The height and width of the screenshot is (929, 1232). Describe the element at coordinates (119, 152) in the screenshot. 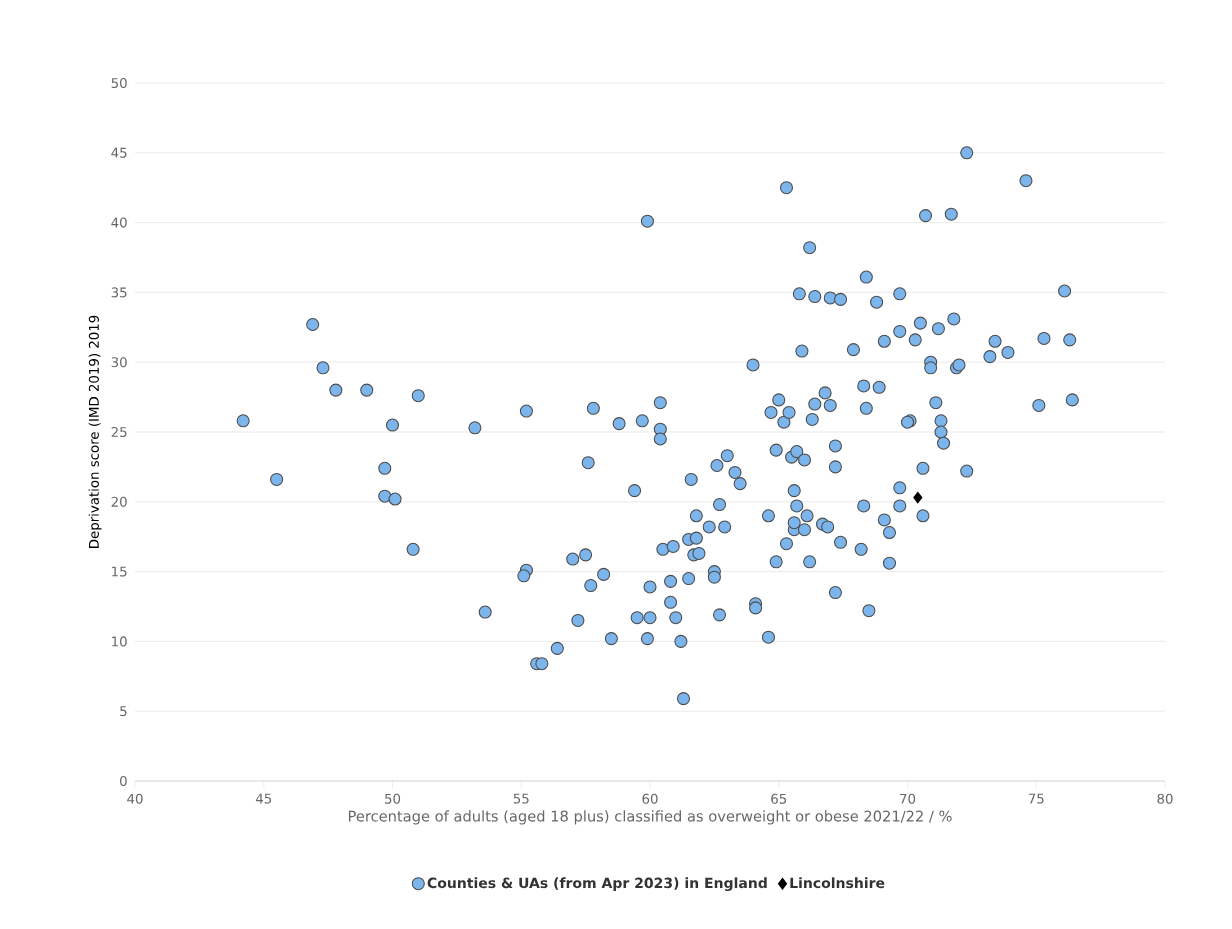

I see `y-tick-label: 45` at that location.